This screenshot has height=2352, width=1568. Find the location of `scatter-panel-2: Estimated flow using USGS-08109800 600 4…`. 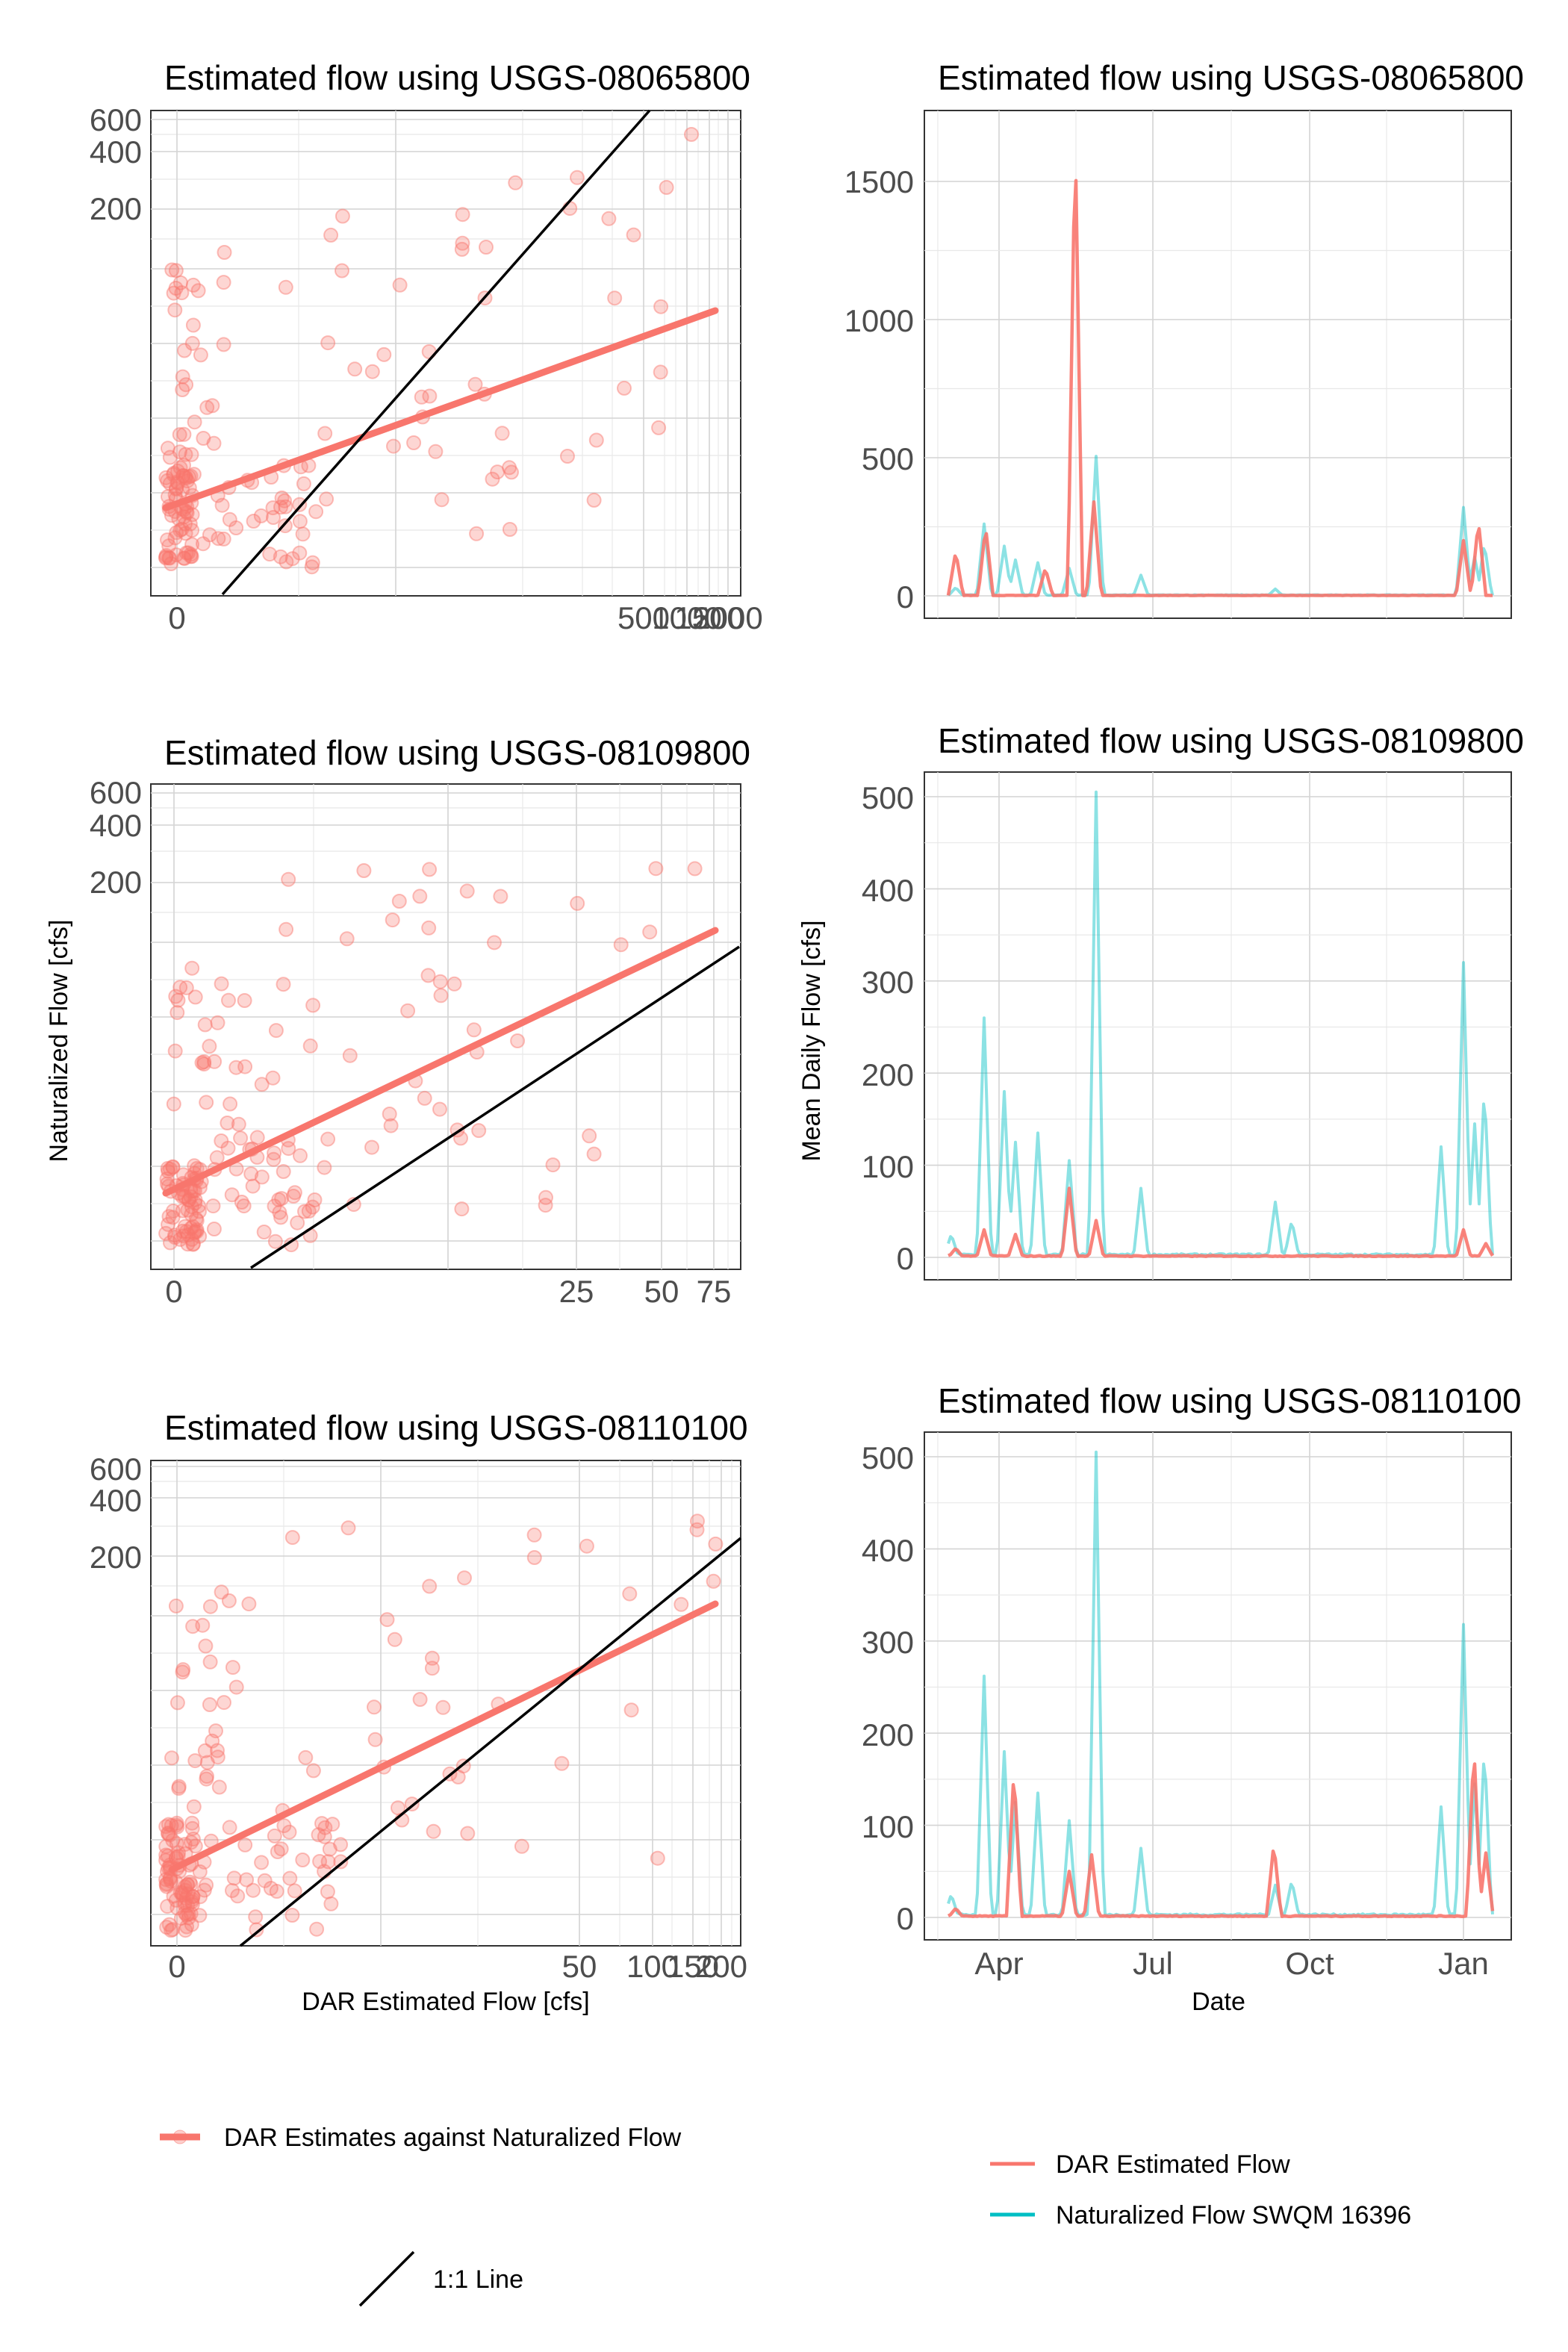

scatter-panel-2: Estimated flow using USGS-08109800 600 4… is located at coordinates (420, 1021).